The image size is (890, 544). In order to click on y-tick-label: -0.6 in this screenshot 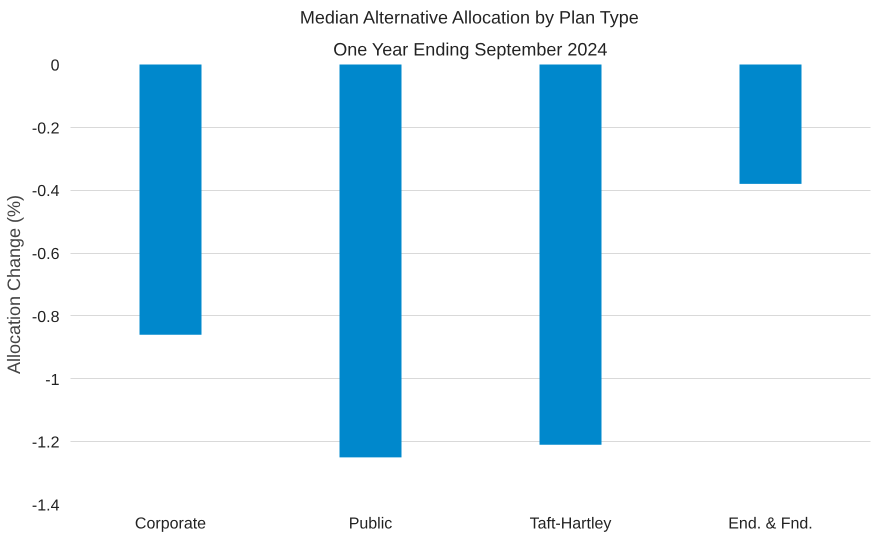, I will do `click(46, 255)`.